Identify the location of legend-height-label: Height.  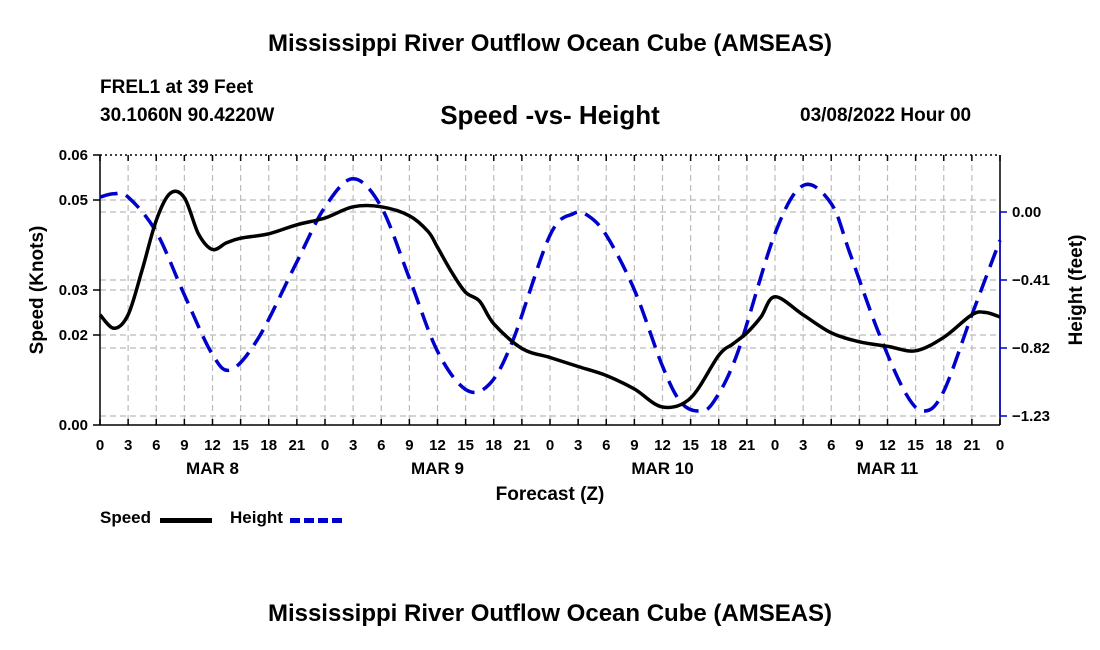
(256, 517).